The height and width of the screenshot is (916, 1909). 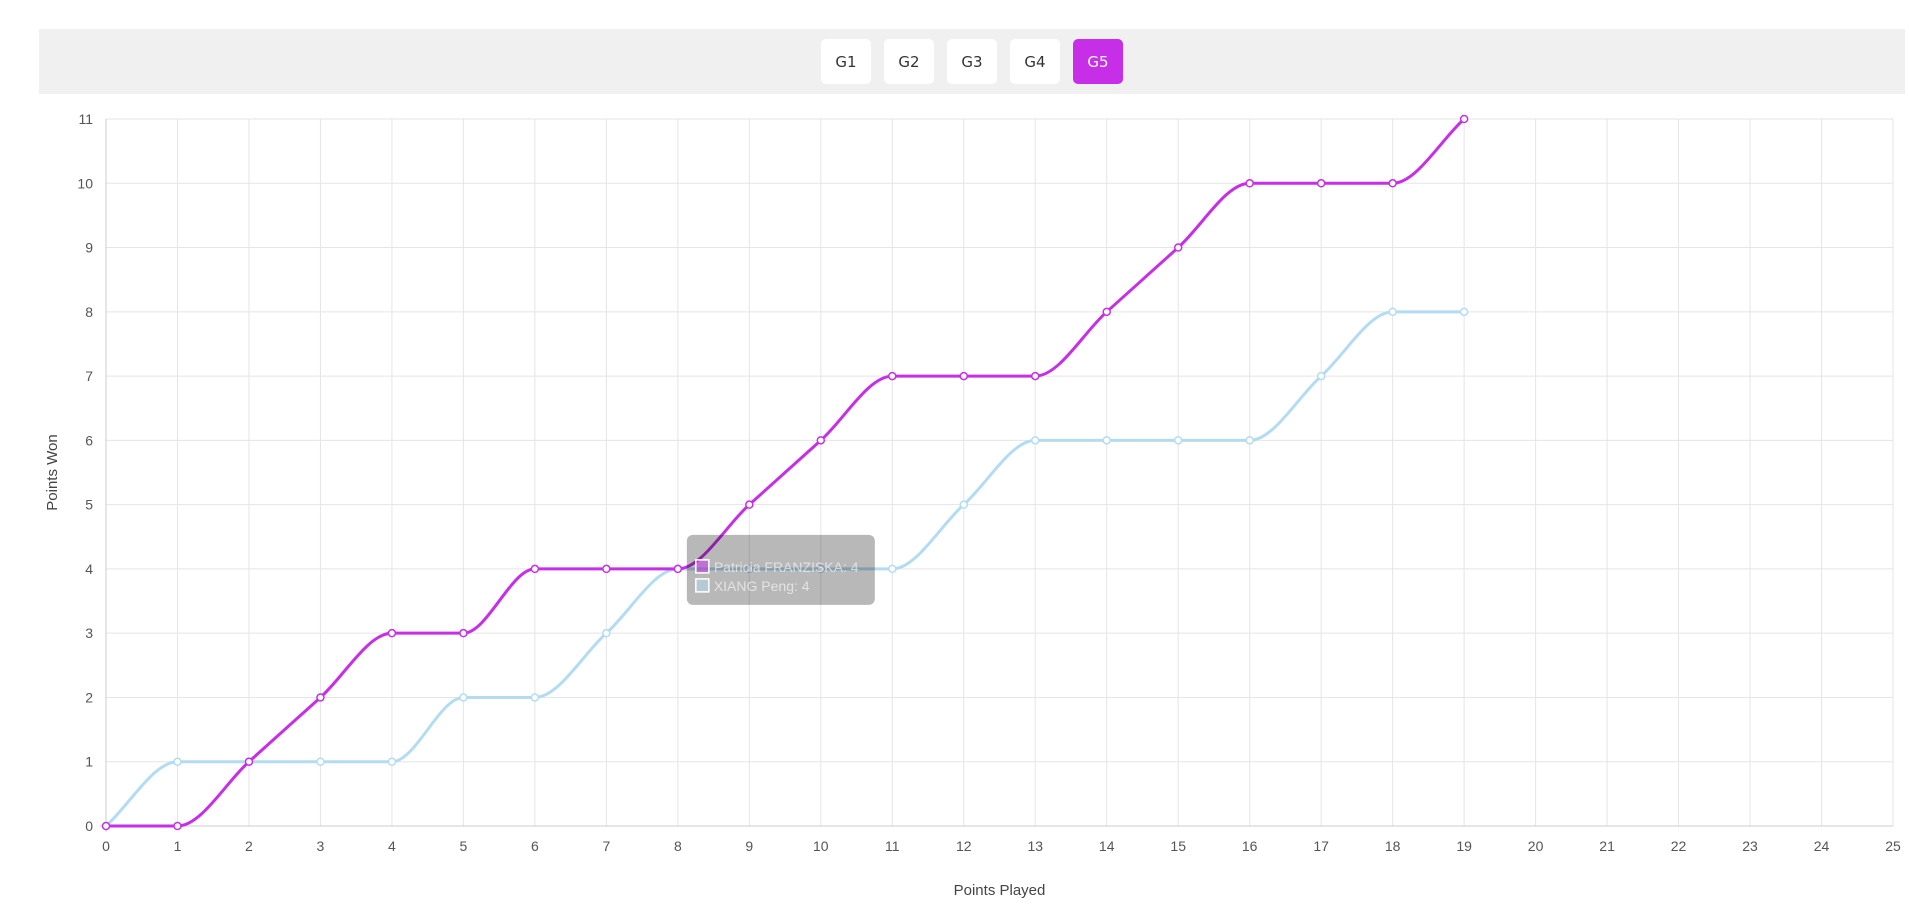 I want to click on y-tick-label: 7, so click(x=89, y=376).